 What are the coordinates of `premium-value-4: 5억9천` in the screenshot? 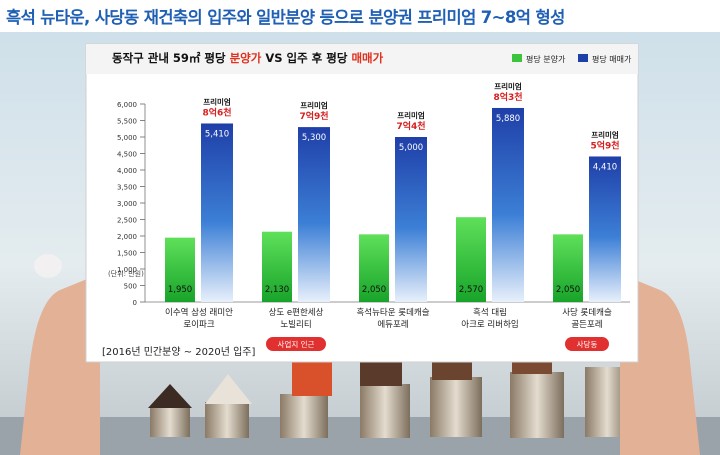 It's located at (604, 145).